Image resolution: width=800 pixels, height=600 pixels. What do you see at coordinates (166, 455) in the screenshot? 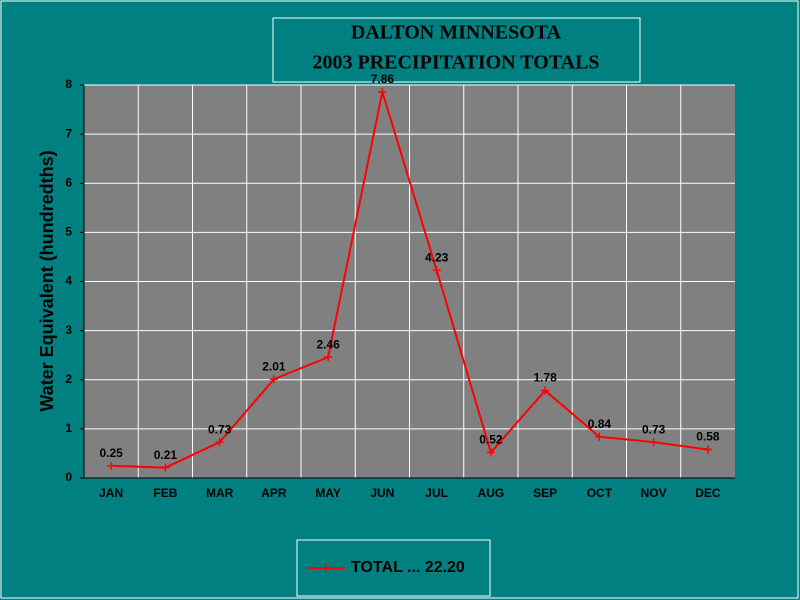
I see `data-label: 0.21` at bounding box center [166, 455].